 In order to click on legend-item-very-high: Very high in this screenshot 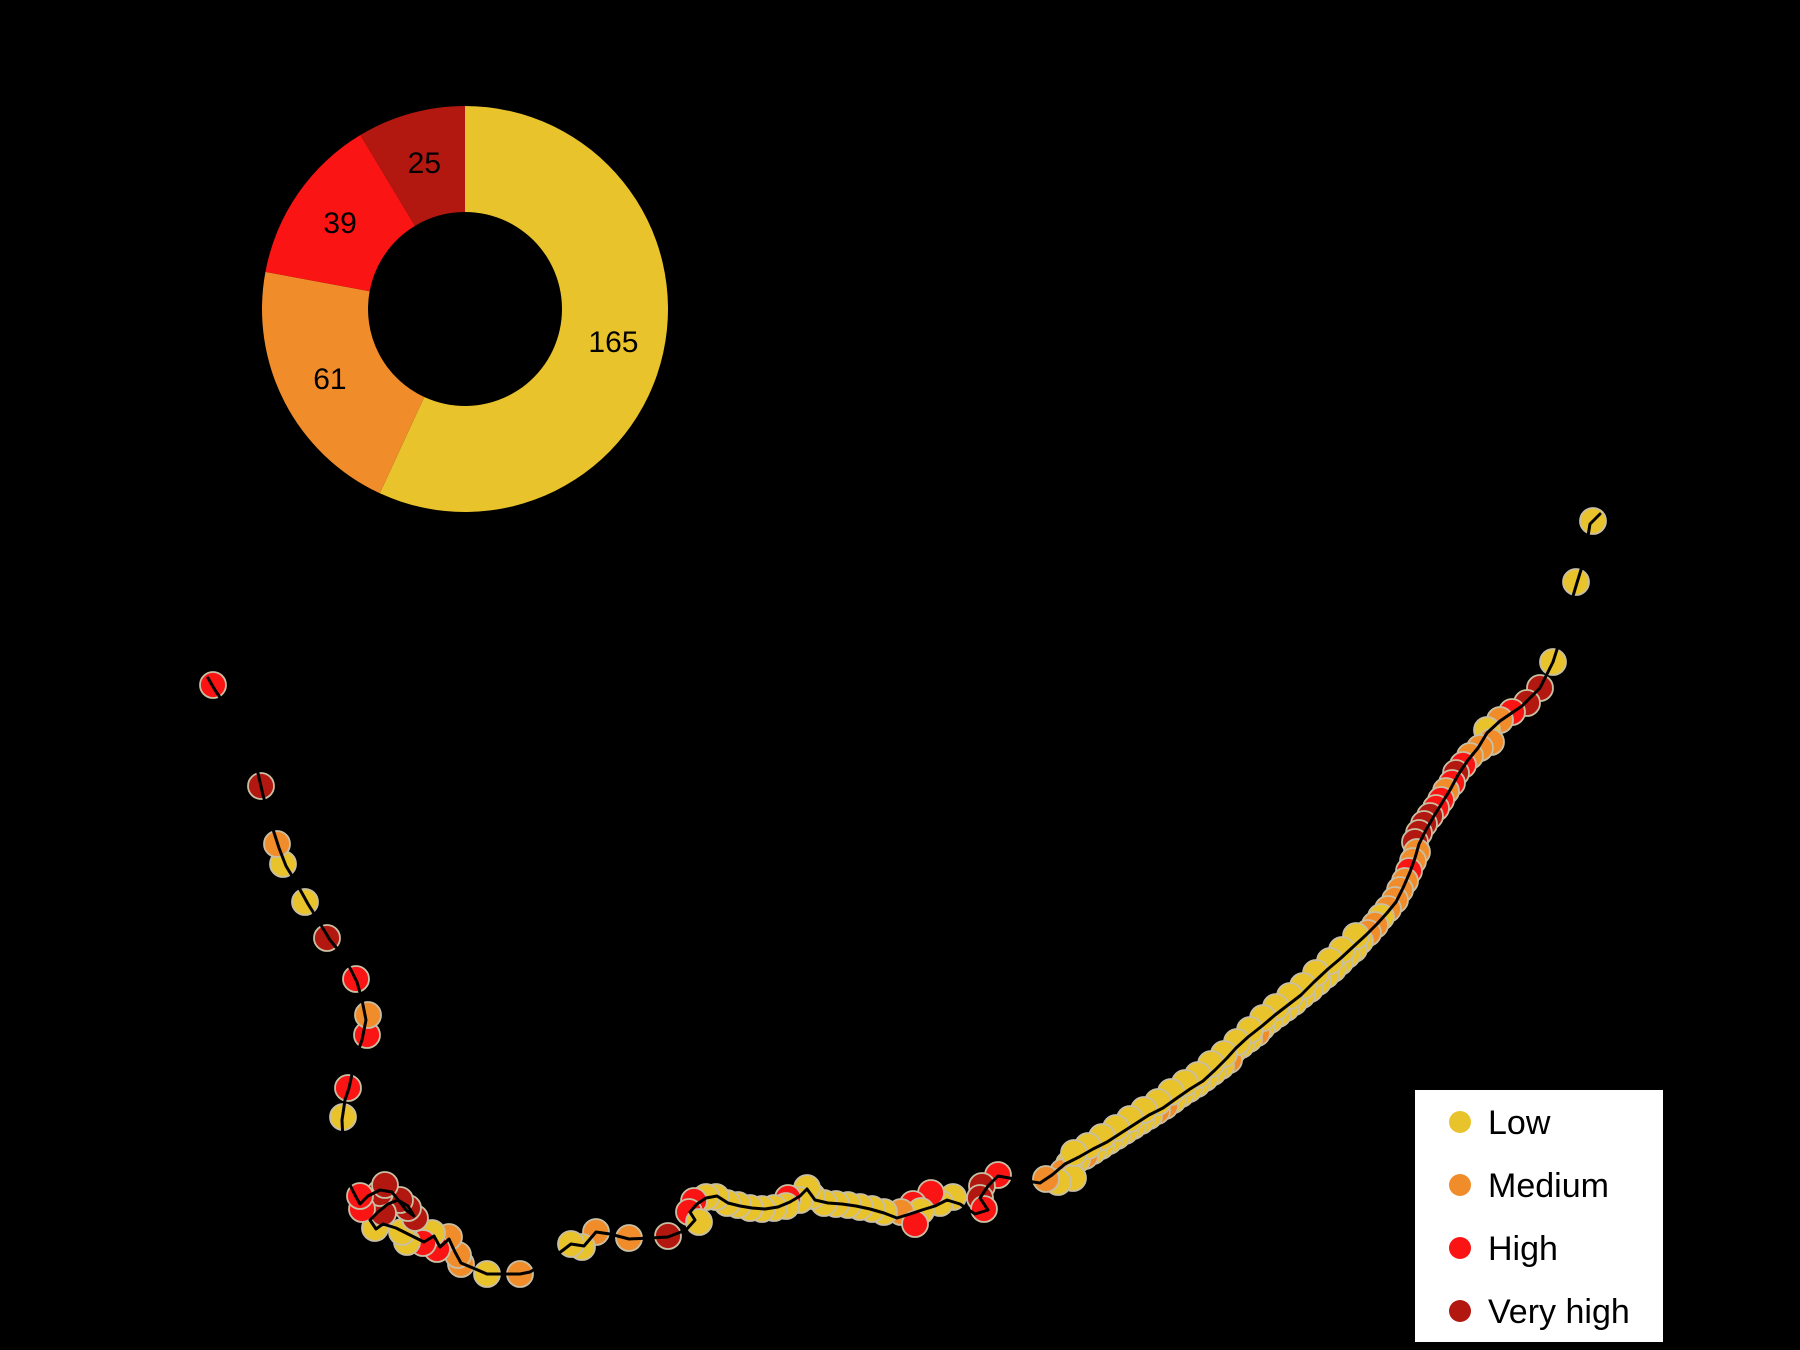, I will do `click(1539, 1312)`.